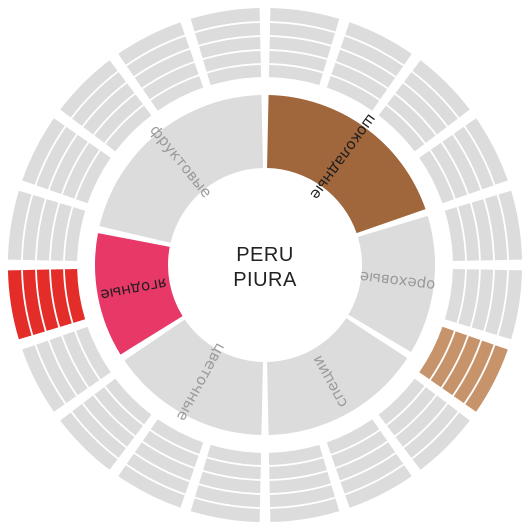 The height and width of the screenshot is (530, 530). Describe the element at coordinates (139, 294) in the screenshot. I see `inner-segment-berry` at that location.